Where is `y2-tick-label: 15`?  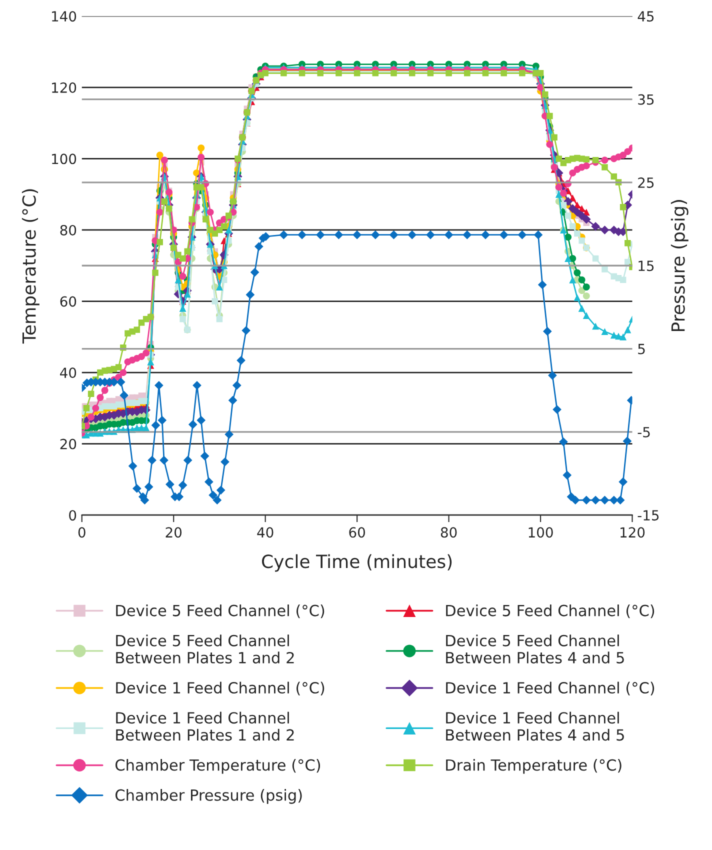 y2-tick-label: 15 is located at coordinates (646, 266).